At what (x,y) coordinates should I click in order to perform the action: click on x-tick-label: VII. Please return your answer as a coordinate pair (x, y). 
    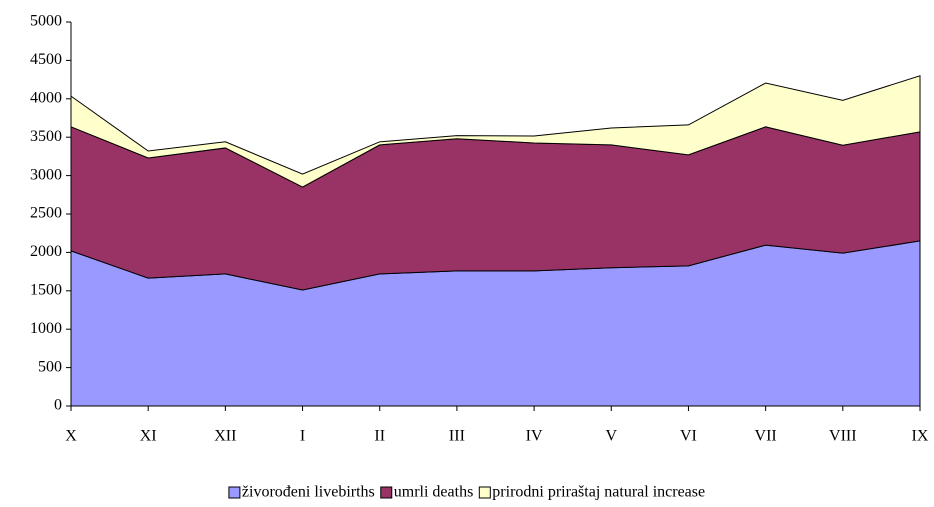
    Looking at the image, I should click on (766, 436).